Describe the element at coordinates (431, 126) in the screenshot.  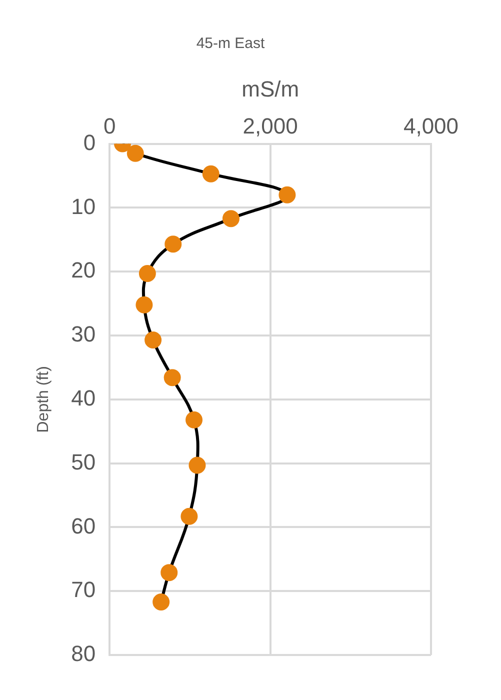
I see `x-tick-label: 4,000` at that location.